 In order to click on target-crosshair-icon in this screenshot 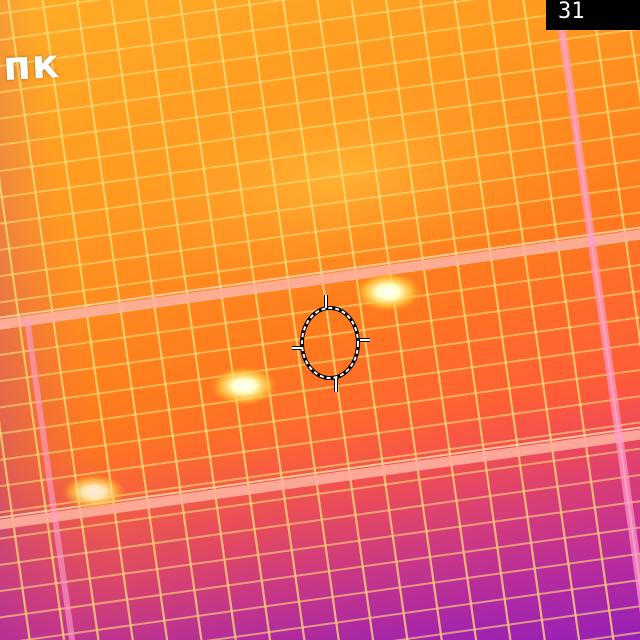, I will do `click(331, 343)`.